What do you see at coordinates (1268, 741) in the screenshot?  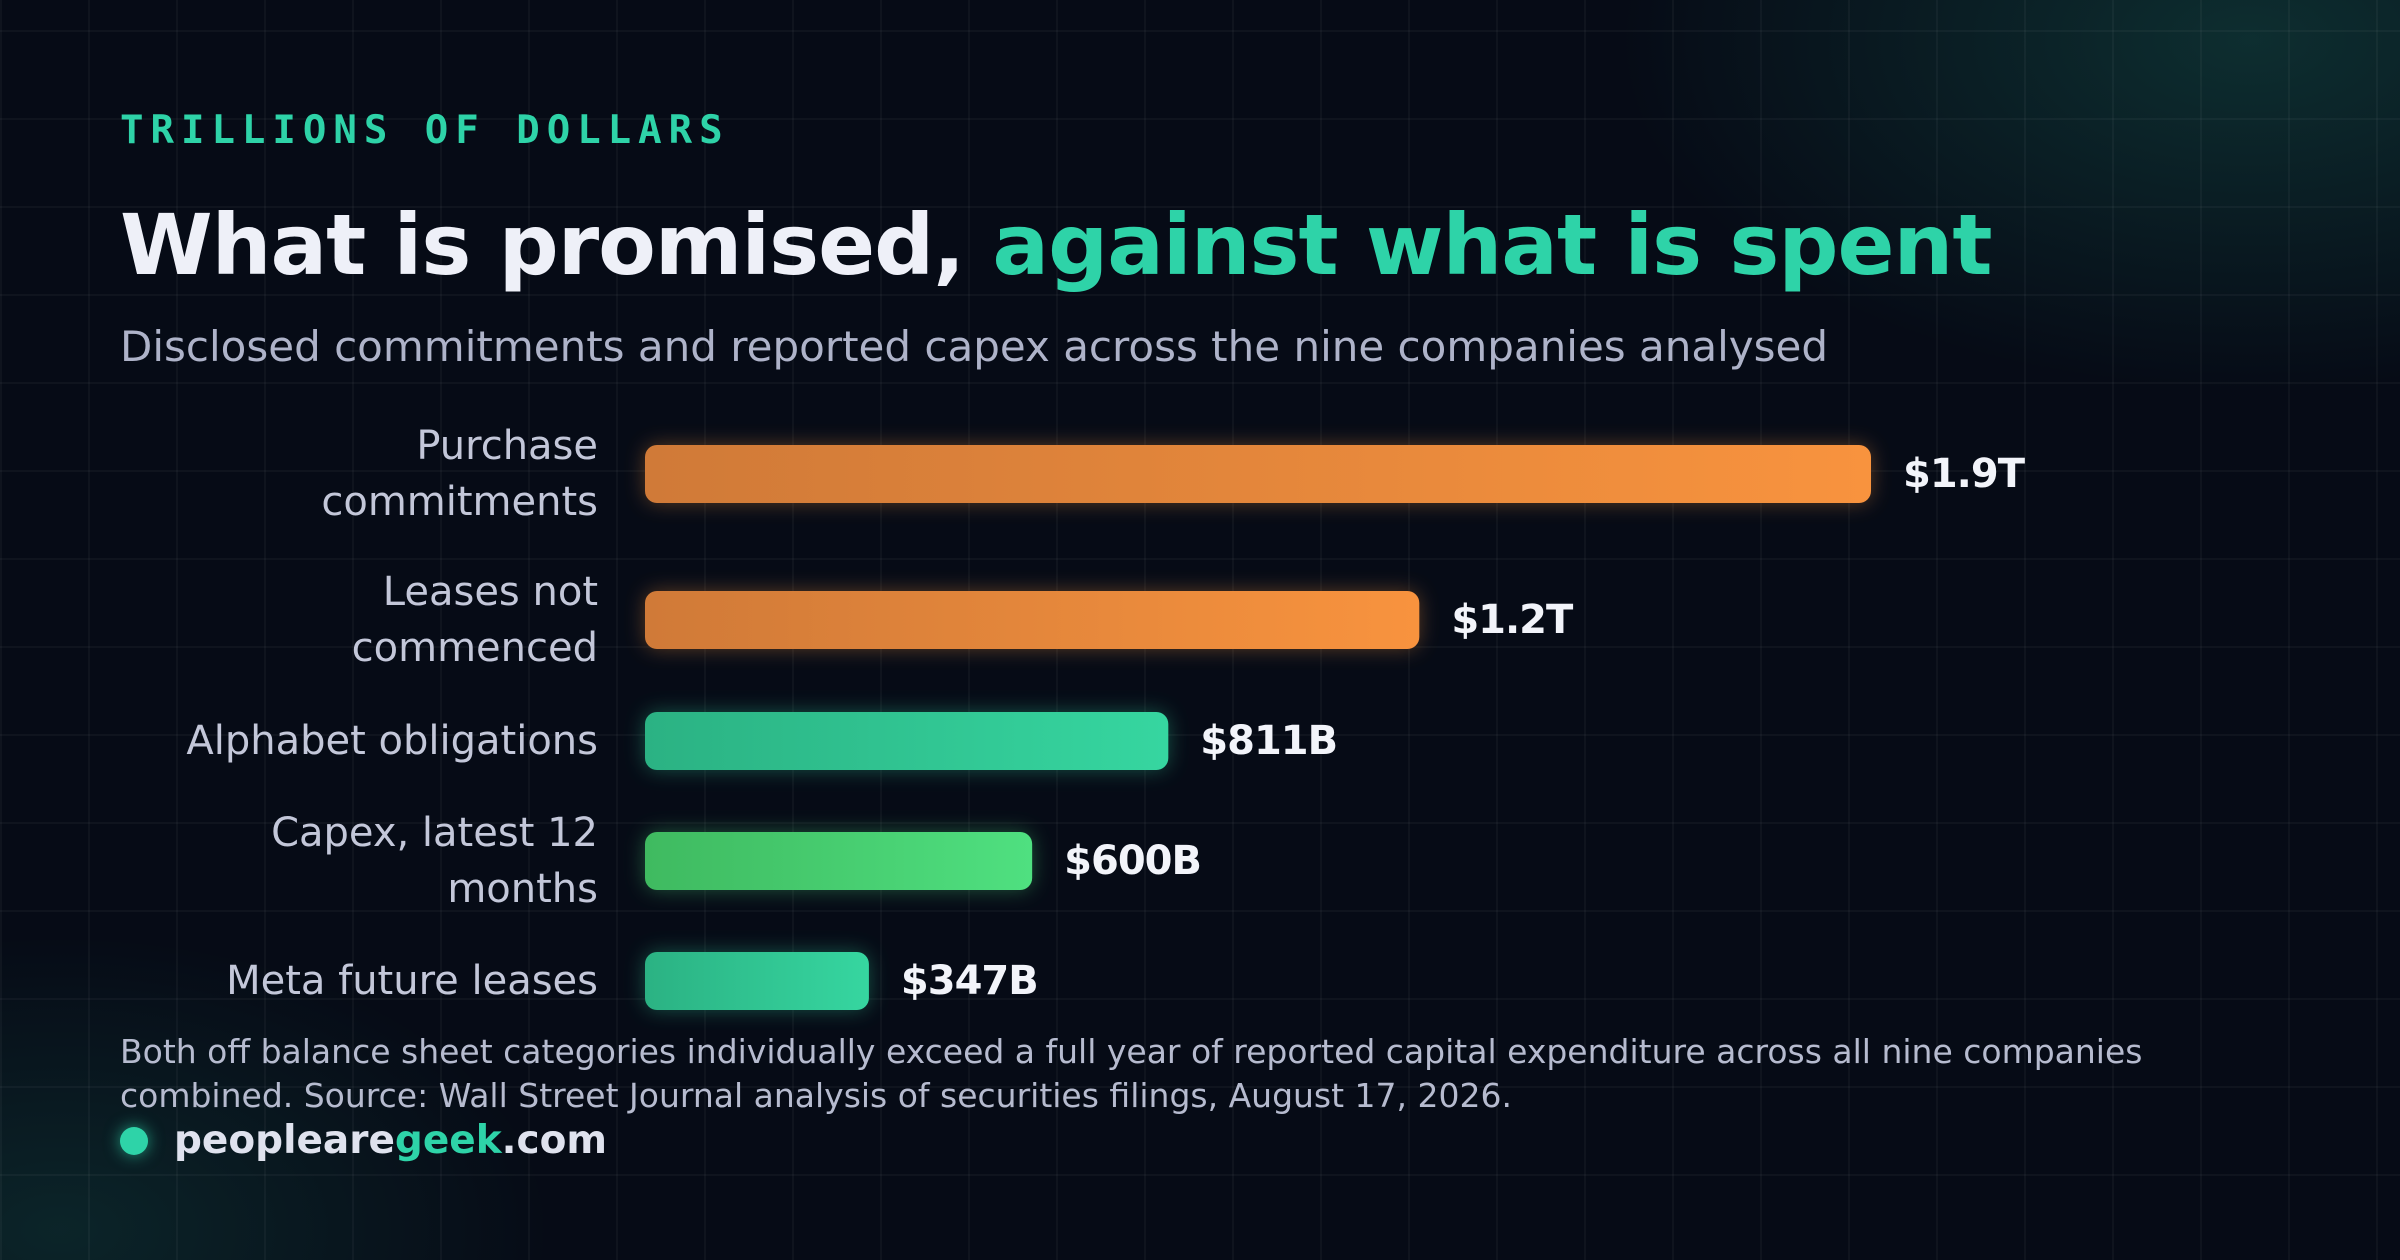 I see `bar-value-label: $811B` at bounding box center [1268, 741].